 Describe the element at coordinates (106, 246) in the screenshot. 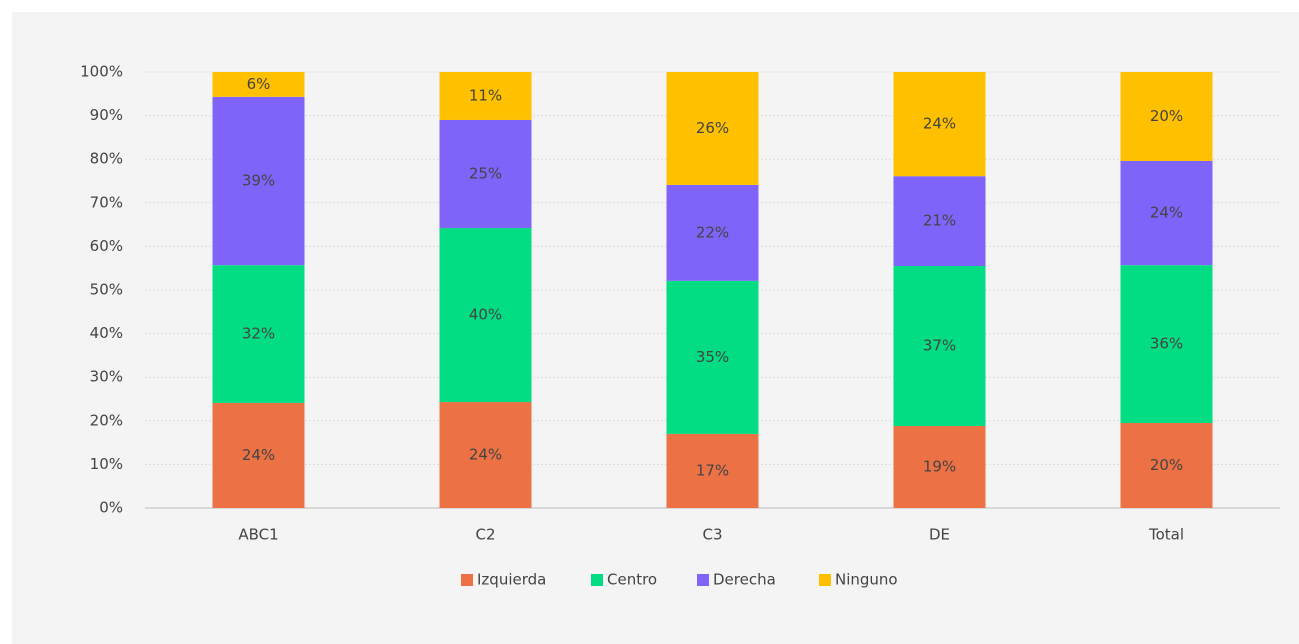

I see `y-tick-label: 60%` at that location.